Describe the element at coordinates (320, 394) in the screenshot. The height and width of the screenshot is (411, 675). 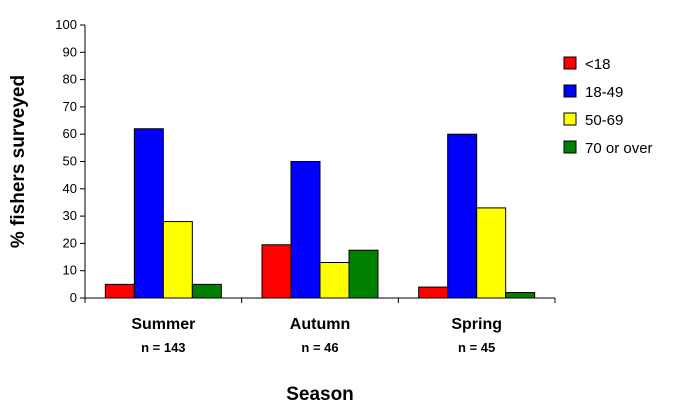
I see `x-axis-title: Season` at that location.